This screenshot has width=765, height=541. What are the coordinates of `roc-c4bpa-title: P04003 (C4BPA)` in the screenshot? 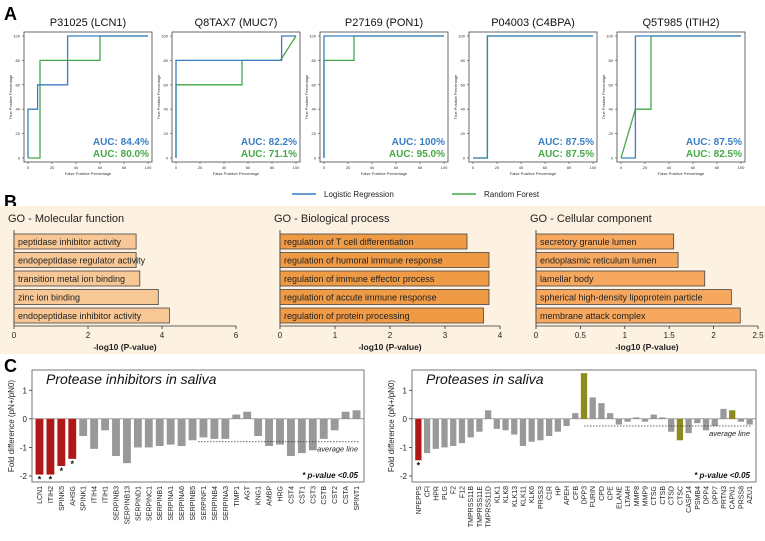 It's located at (533, 23).